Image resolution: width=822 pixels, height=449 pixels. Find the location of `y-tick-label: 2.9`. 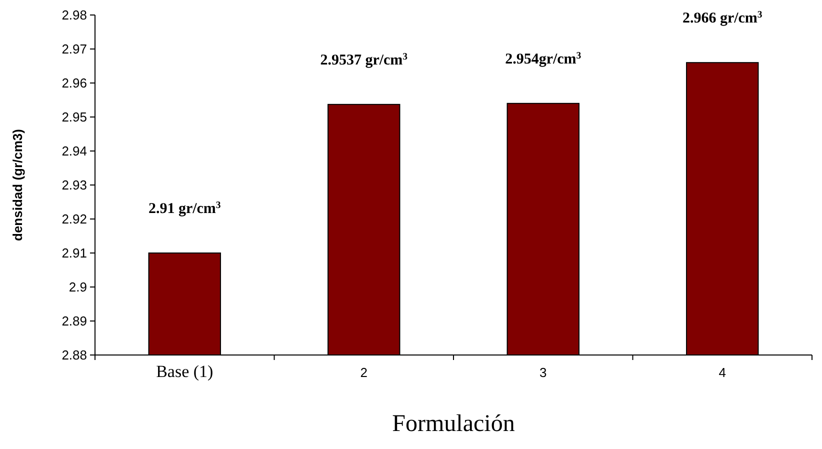

y-tick-label: 2.9 is located at coordinates (77, 287).